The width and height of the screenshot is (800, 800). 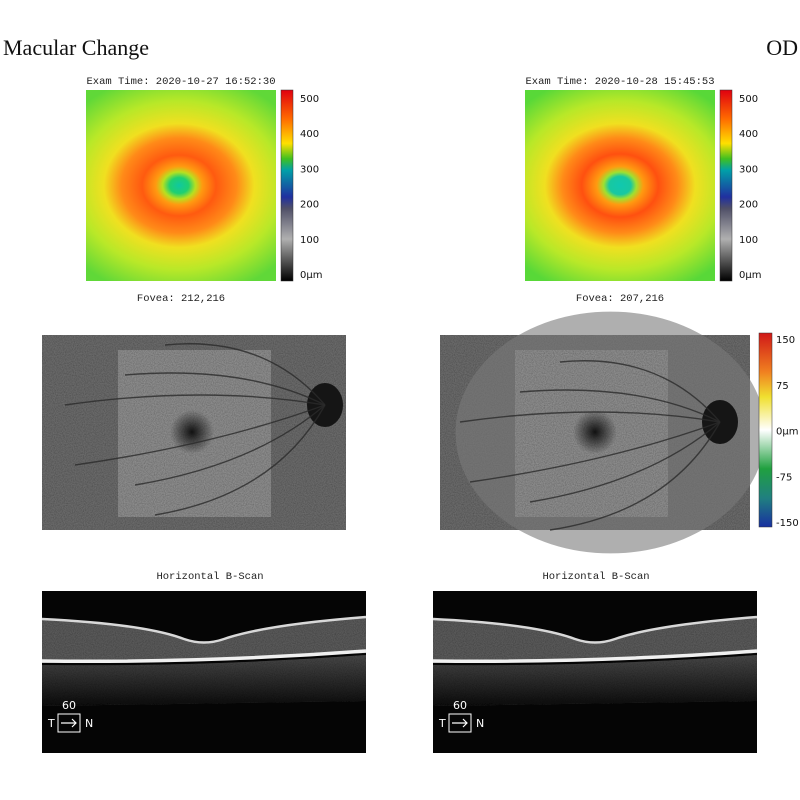 I want to click on difference-label: -75, so click(x=784, y=477).